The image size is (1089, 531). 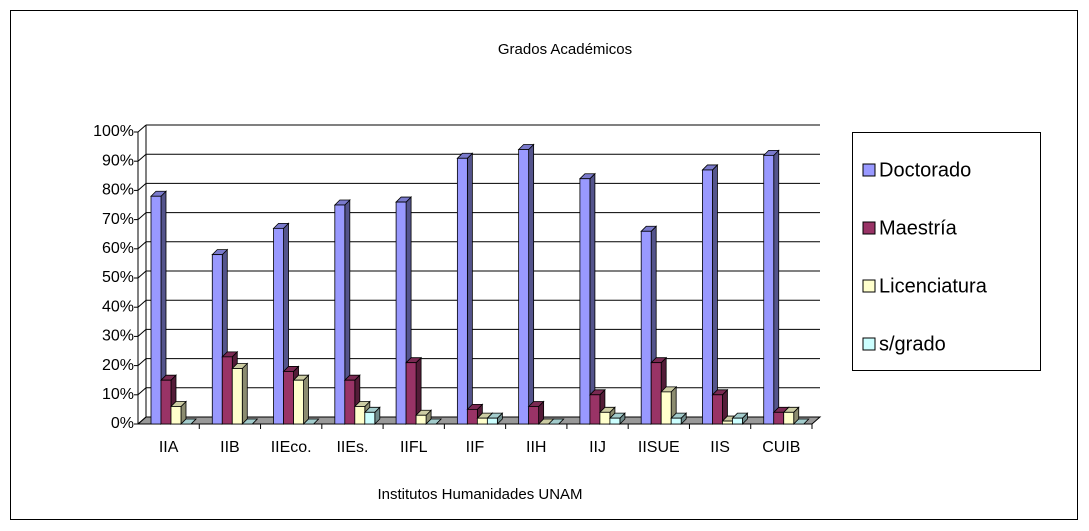 What do you see at coordinates (169, 447) in the screenshot?
I see `x-tick-label: IIA` at bounding box center [169, 447].